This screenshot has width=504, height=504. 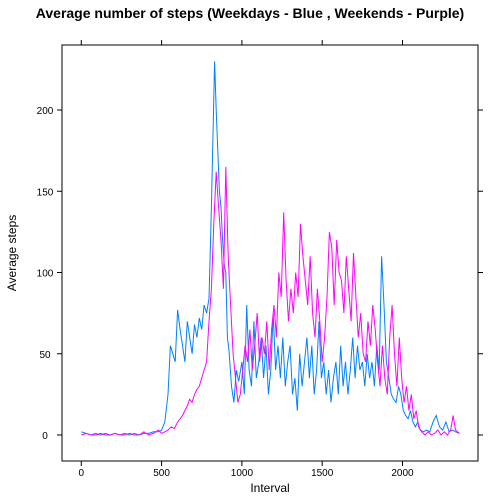 What do you see at coordinates (45, 192) in the screenshot?
I see `y-tick-label: 150` at bounding box center [45, 192].